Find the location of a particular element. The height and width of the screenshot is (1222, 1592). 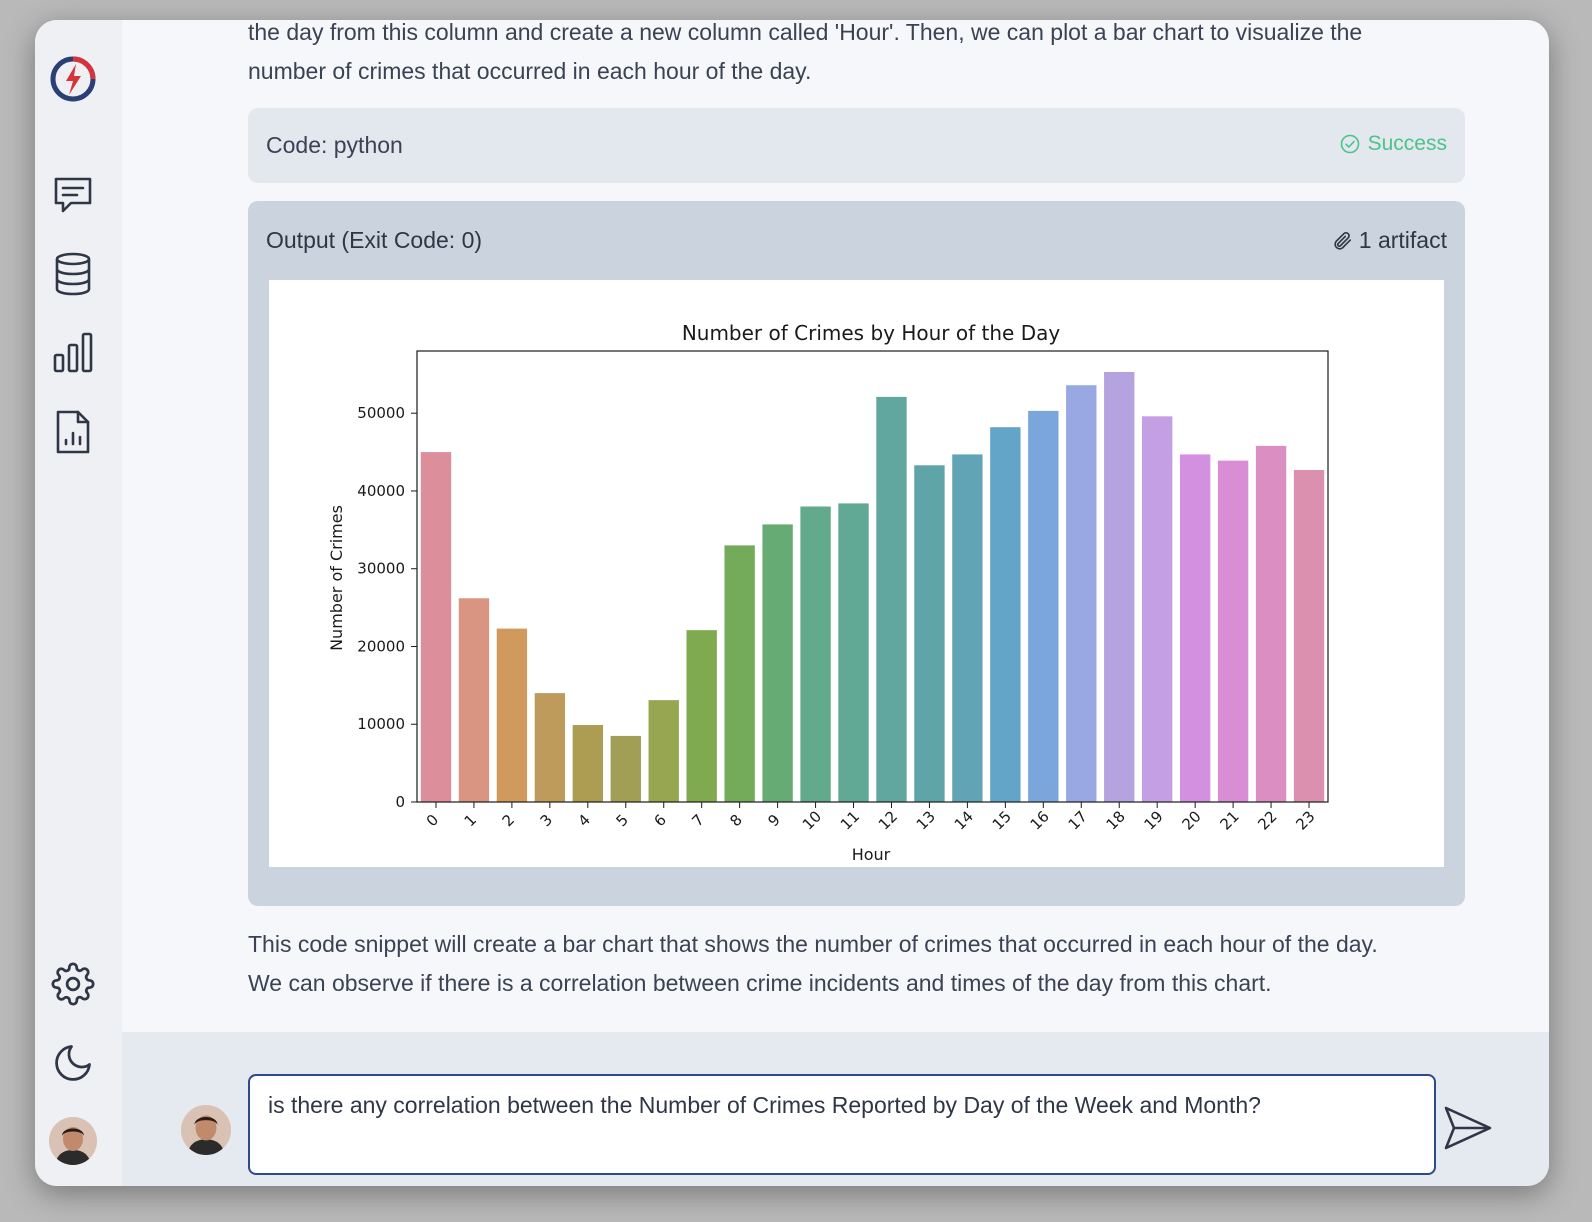

bar-chart-icon is located at coordinates (73, 353).